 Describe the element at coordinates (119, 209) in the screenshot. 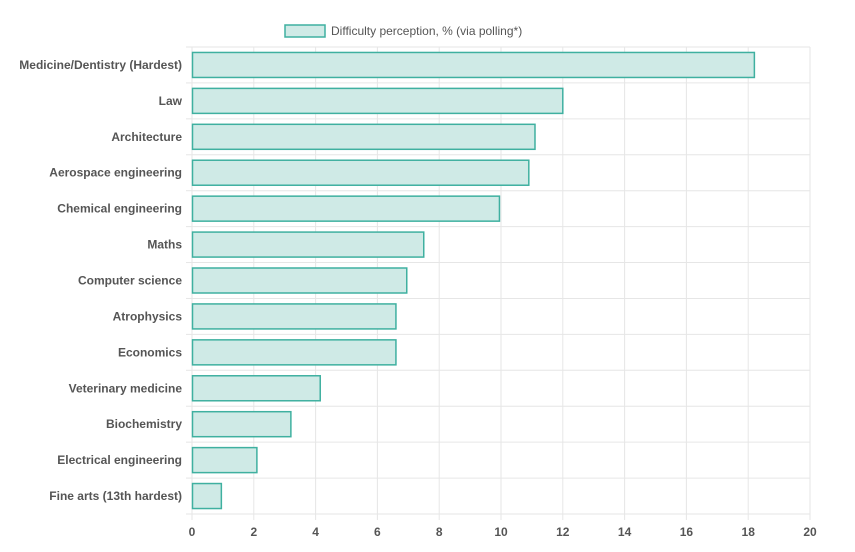

I see `category-label: Chemical engineering` at that location.